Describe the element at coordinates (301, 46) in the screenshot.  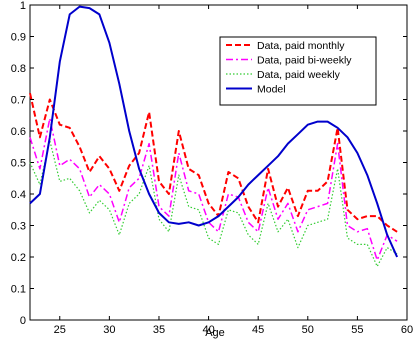
I see `legend-label: Data, paid monthly` at that location.